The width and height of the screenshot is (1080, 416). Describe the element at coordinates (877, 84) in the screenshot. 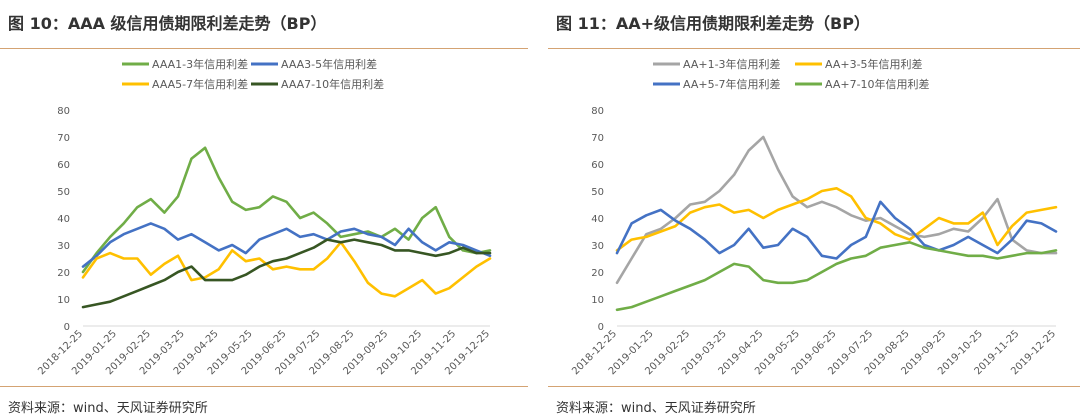

I see `chart2-legend-label-4: AA+7-10年信用利差` at that location.